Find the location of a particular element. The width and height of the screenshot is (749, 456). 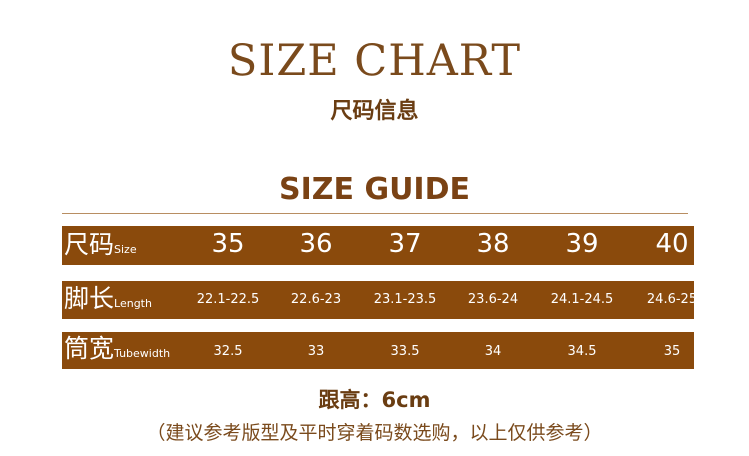

row-value: 33 is located at coordinates (316, 351).